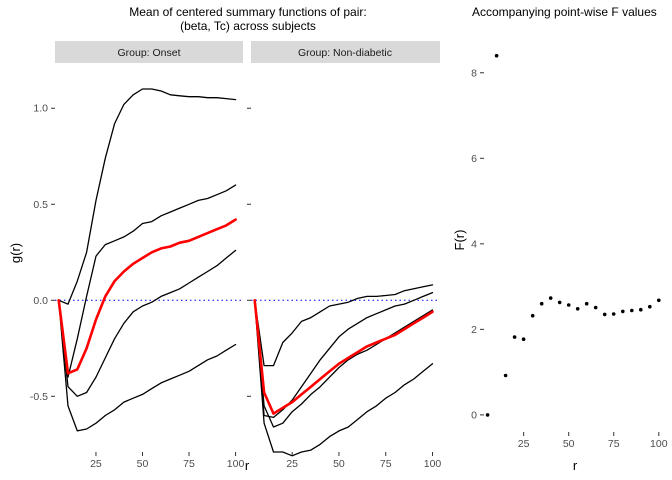  I want to click on f-y-tick-label: 2, so click(474, 330).